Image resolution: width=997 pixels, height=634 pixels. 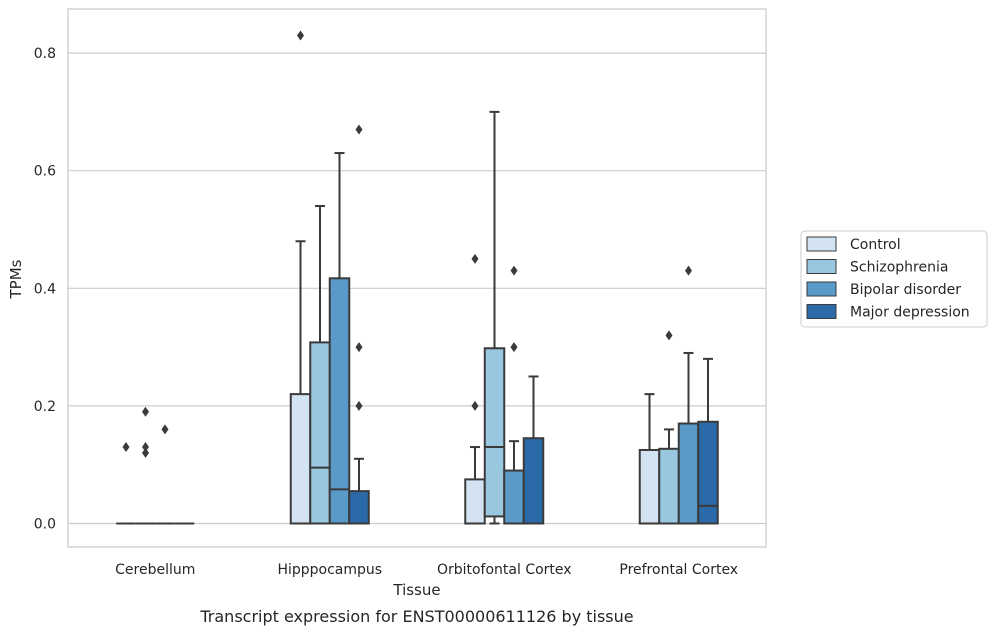 I want to click on x-tick-label: Cerebellum, so click(x=155, y=570).